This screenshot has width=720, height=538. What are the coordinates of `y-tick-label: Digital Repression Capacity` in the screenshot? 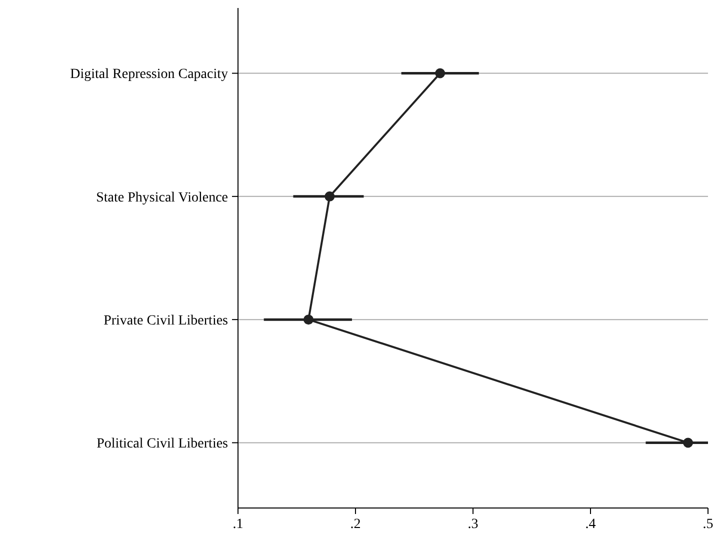 It's located at (149, 74).